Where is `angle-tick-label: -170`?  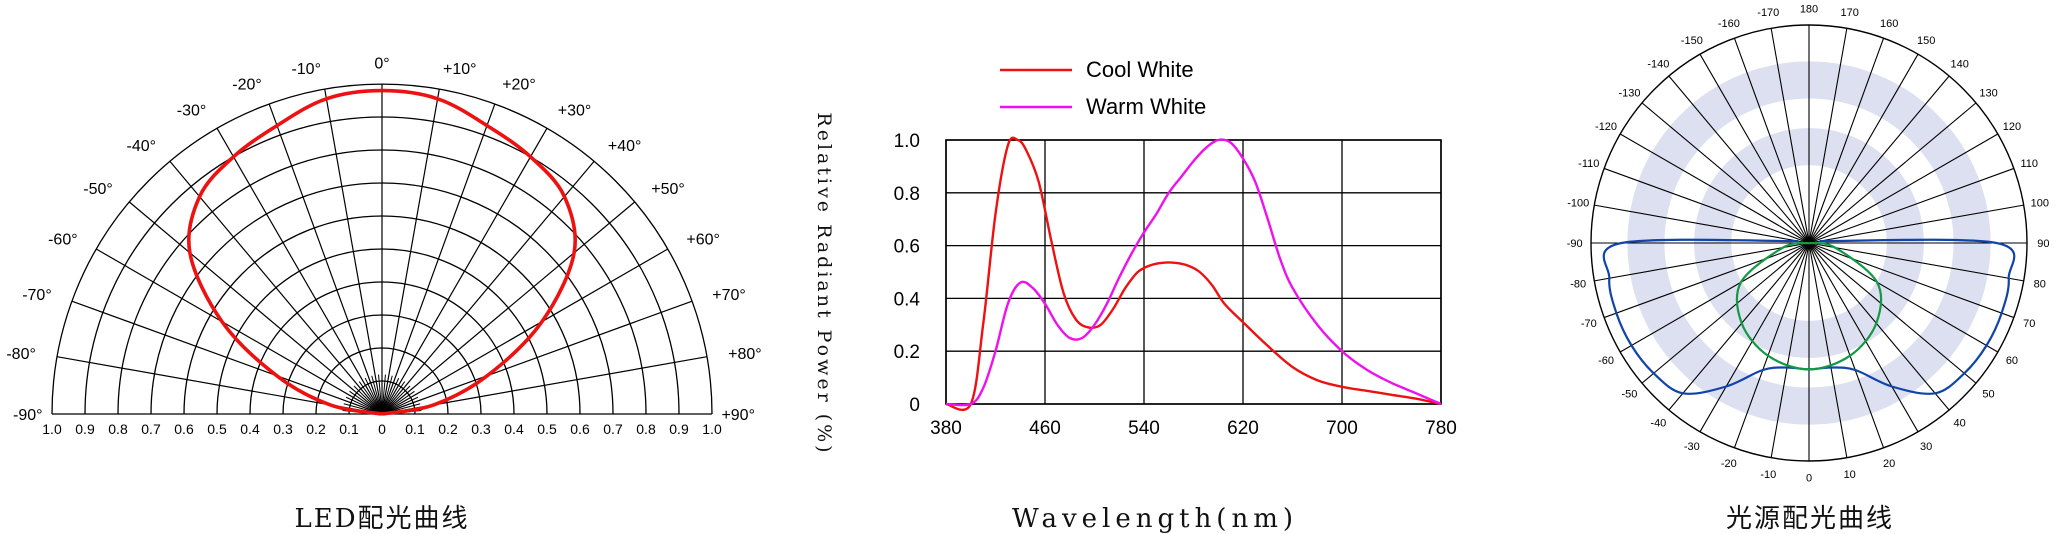 angle-tick-label: -170 is located at coordinates (1768, 13).